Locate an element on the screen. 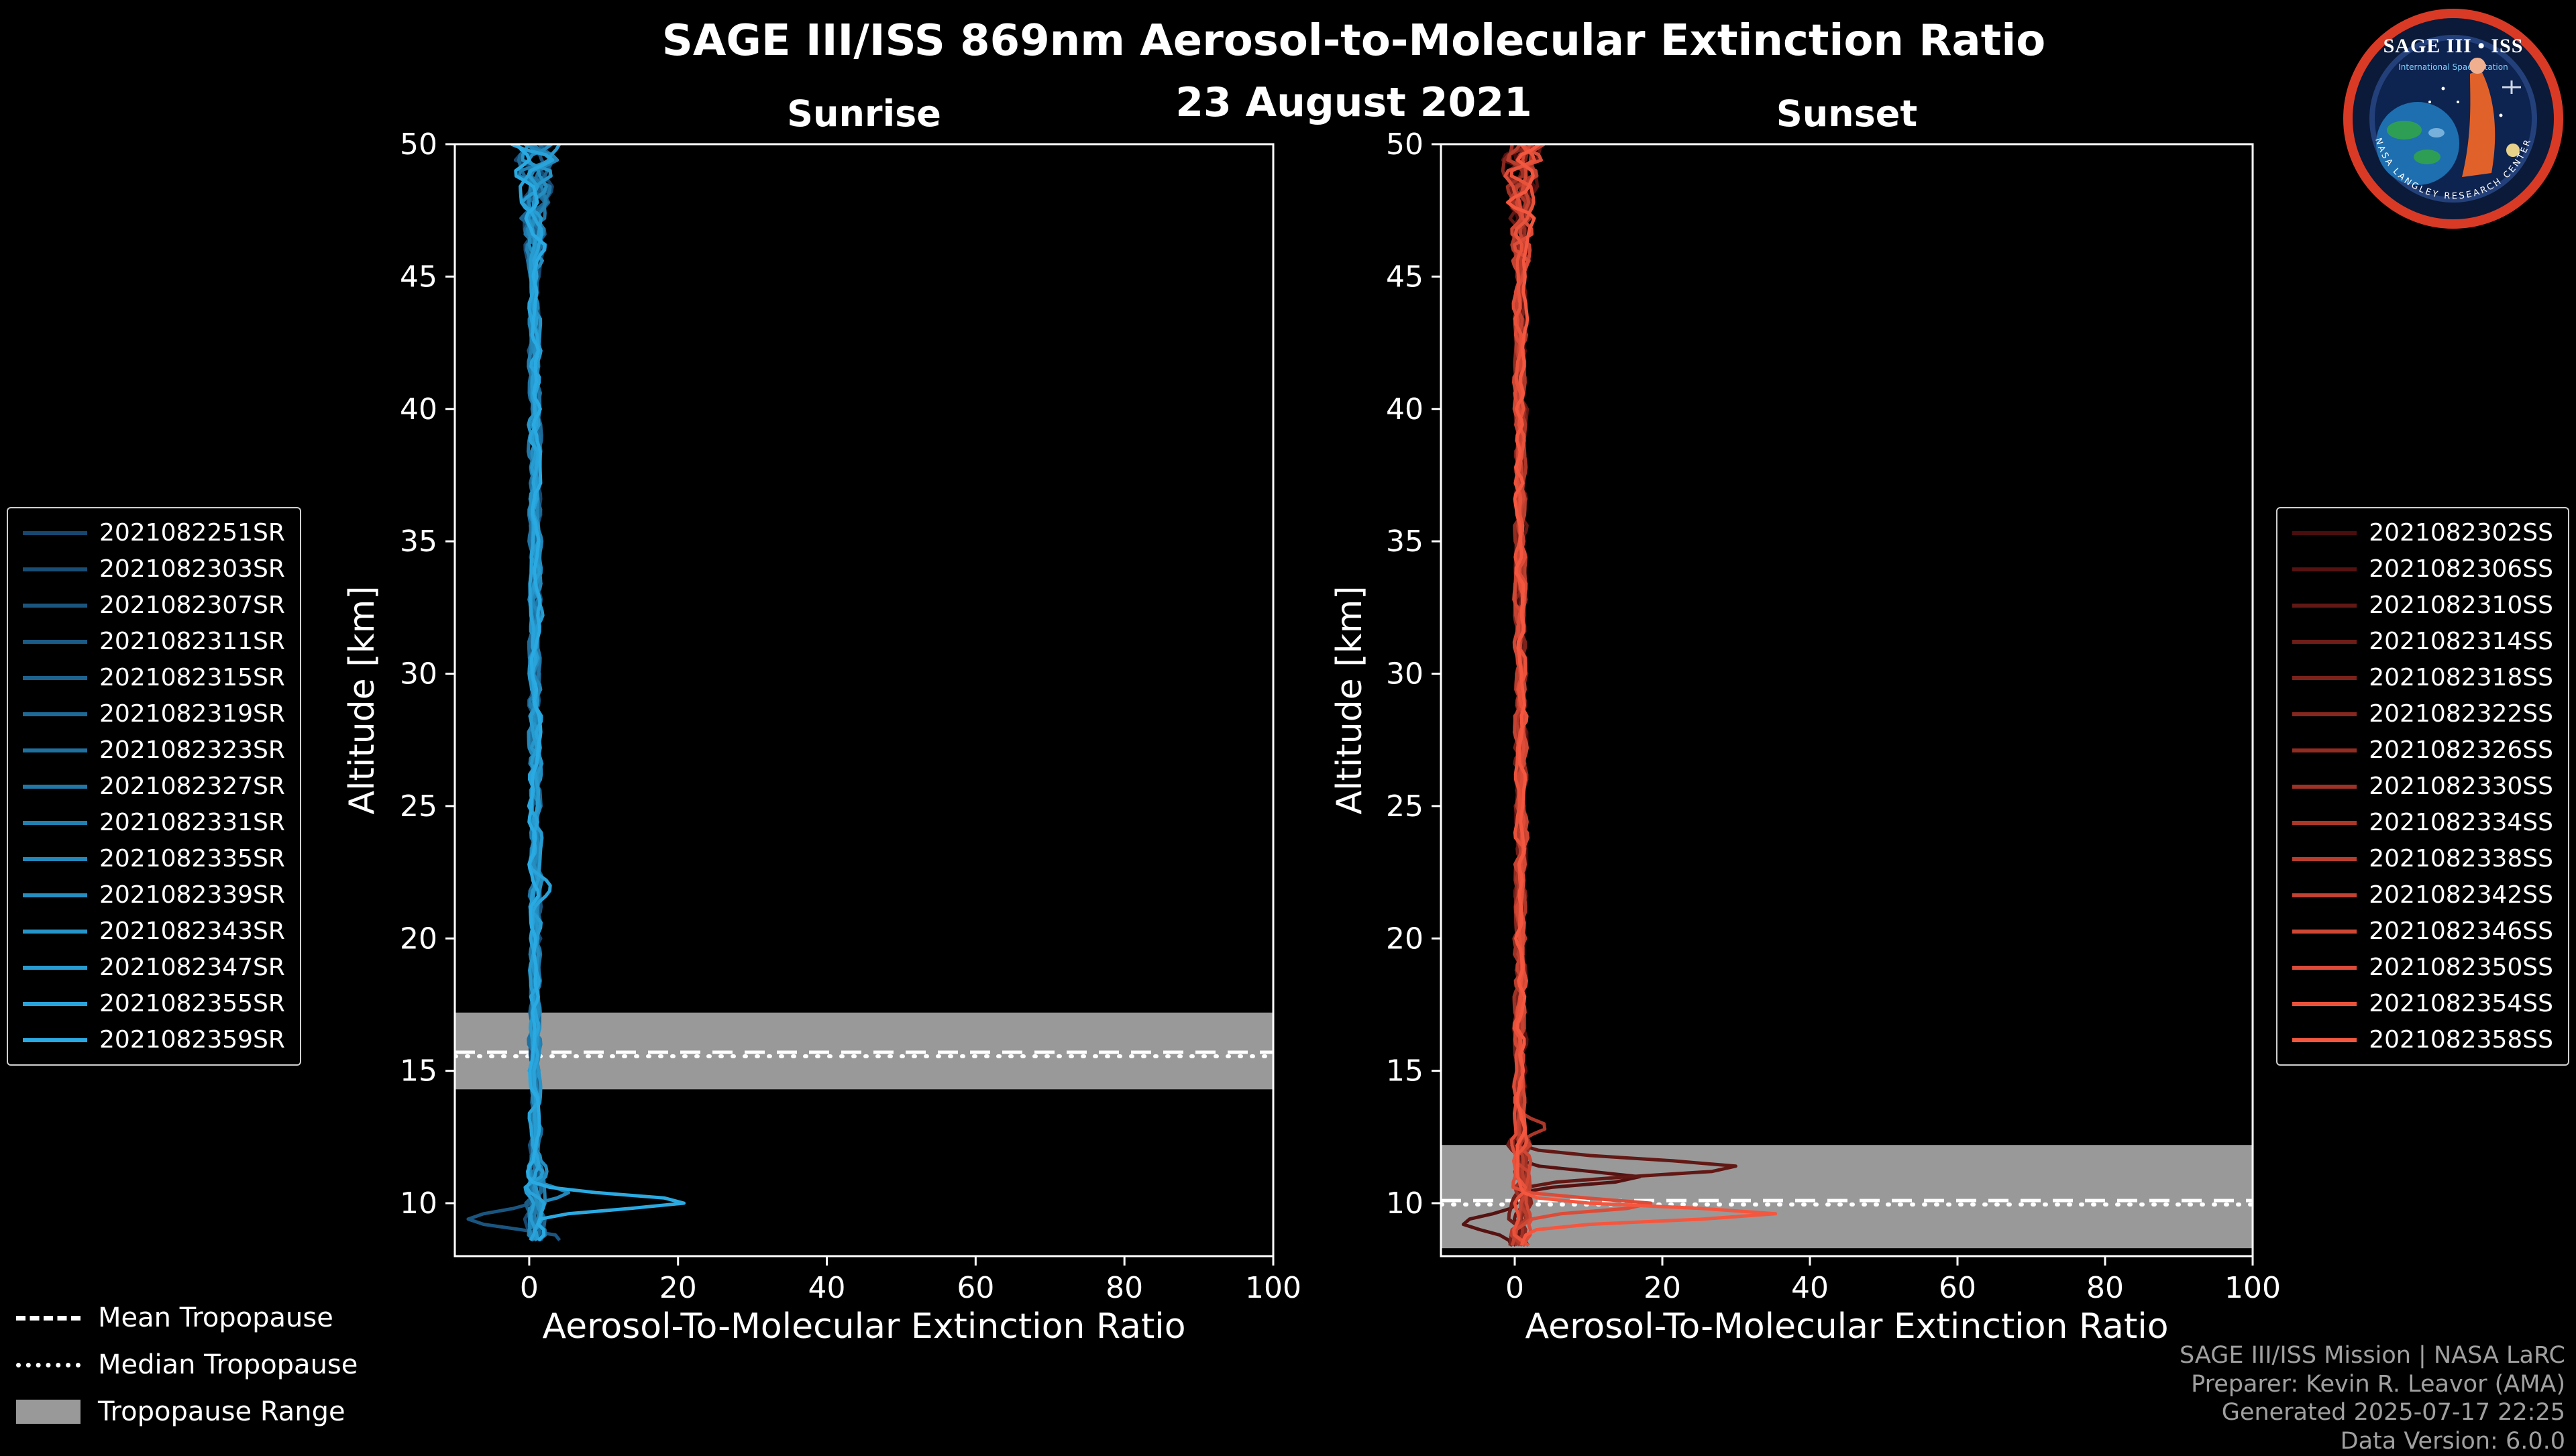 The image size is (2576, 1456). legend-label: 2021082307SR is located at coordinates (192, 605).